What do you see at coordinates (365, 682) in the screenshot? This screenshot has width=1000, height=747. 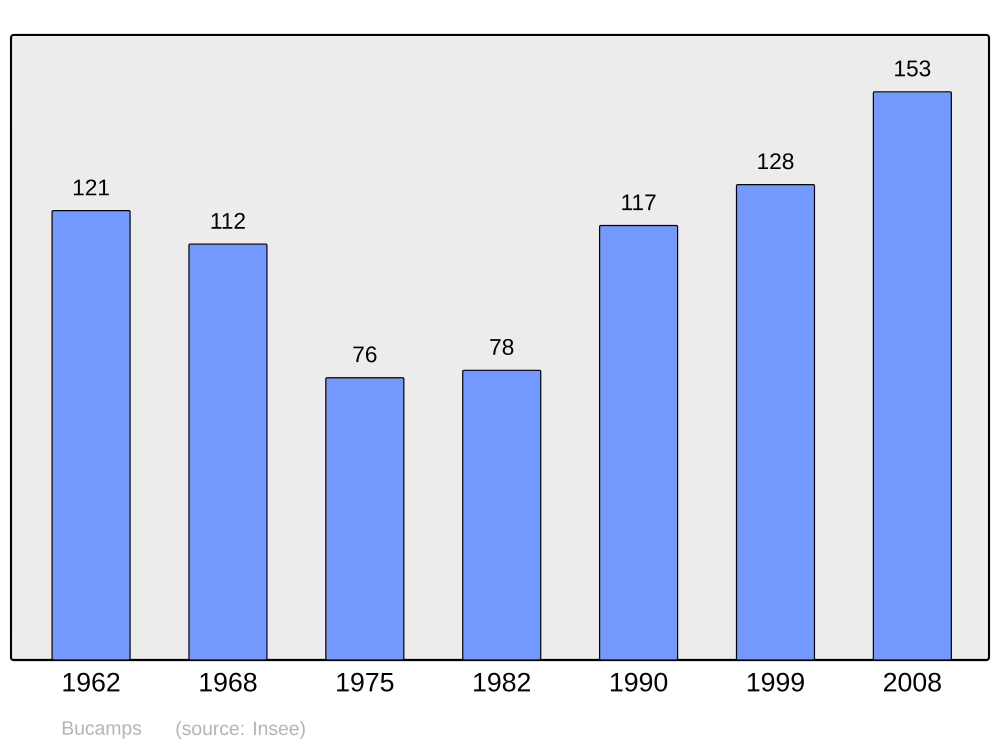 I see `x-tick-label: 1975` at bounding box center [365, 682].